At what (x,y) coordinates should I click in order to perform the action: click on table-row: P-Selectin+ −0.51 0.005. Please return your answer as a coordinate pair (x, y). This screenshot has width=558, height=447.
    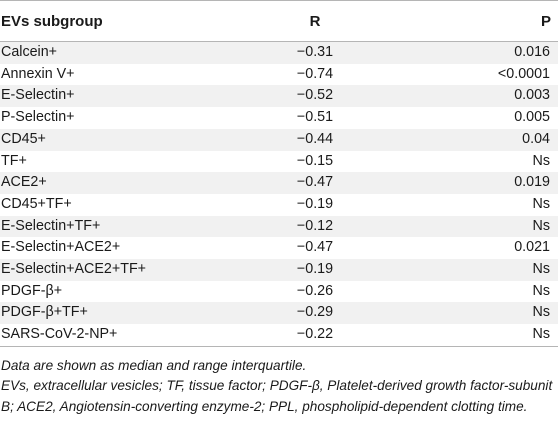
    Looking at the image, I should click on (279, 118).